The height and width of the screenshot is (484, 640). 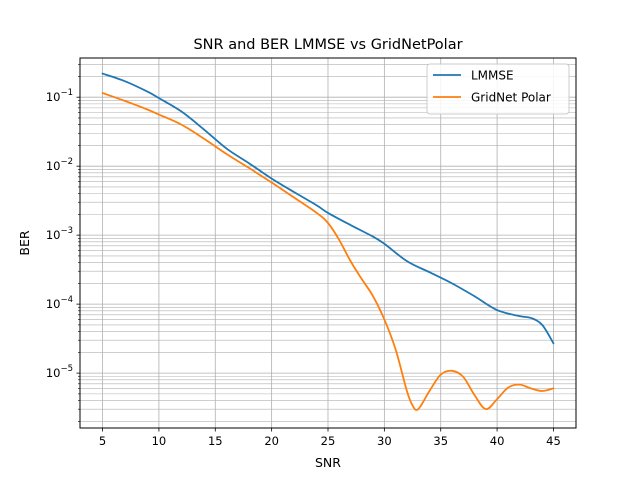 I want to click on y-tick-label: 10⁻³, so click(x=59, y=234).